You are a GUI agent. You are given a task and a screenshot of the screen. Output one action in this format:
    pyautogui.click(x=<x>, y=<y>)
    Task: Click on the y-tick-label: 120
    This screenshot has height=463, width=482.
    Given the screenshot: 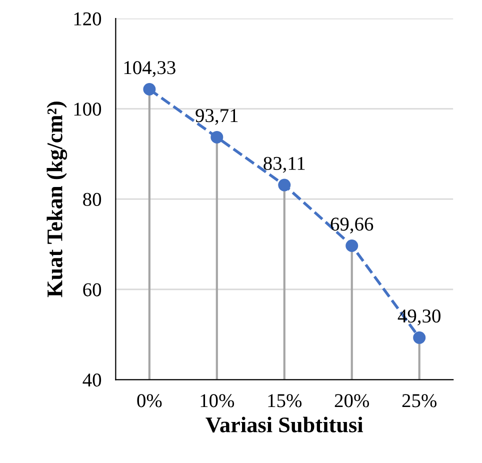 What is the action you would take?
    pyautogui.click(x=88, y=19)
    